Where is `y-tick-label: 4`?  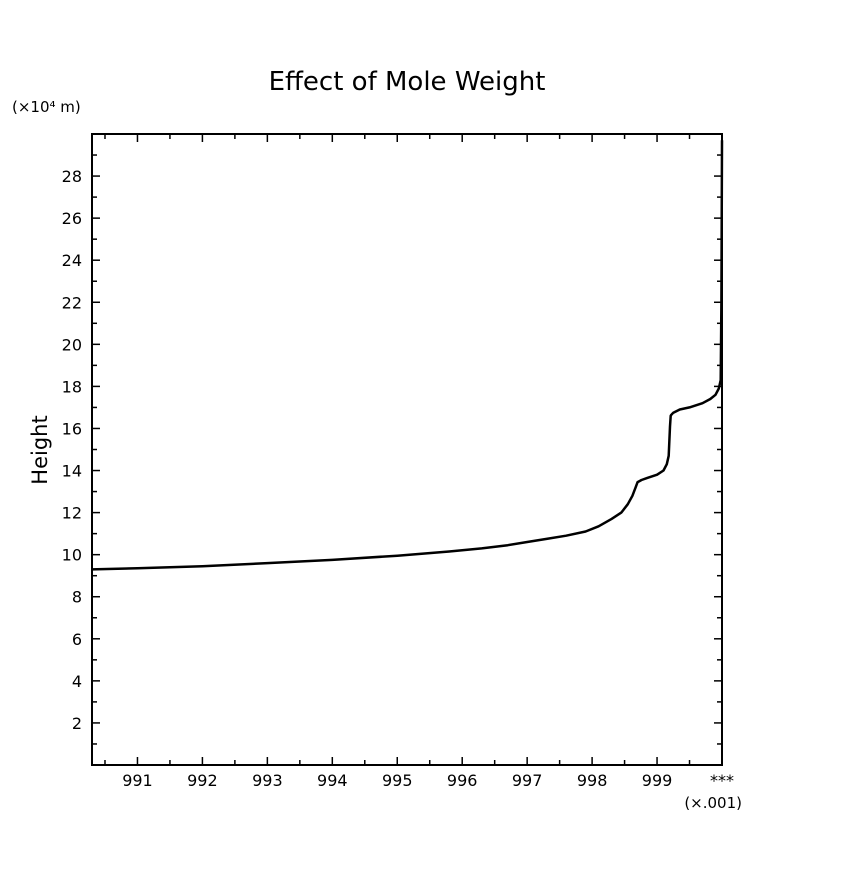 y-tick-label: 4 is located at coordinates (77, 681).